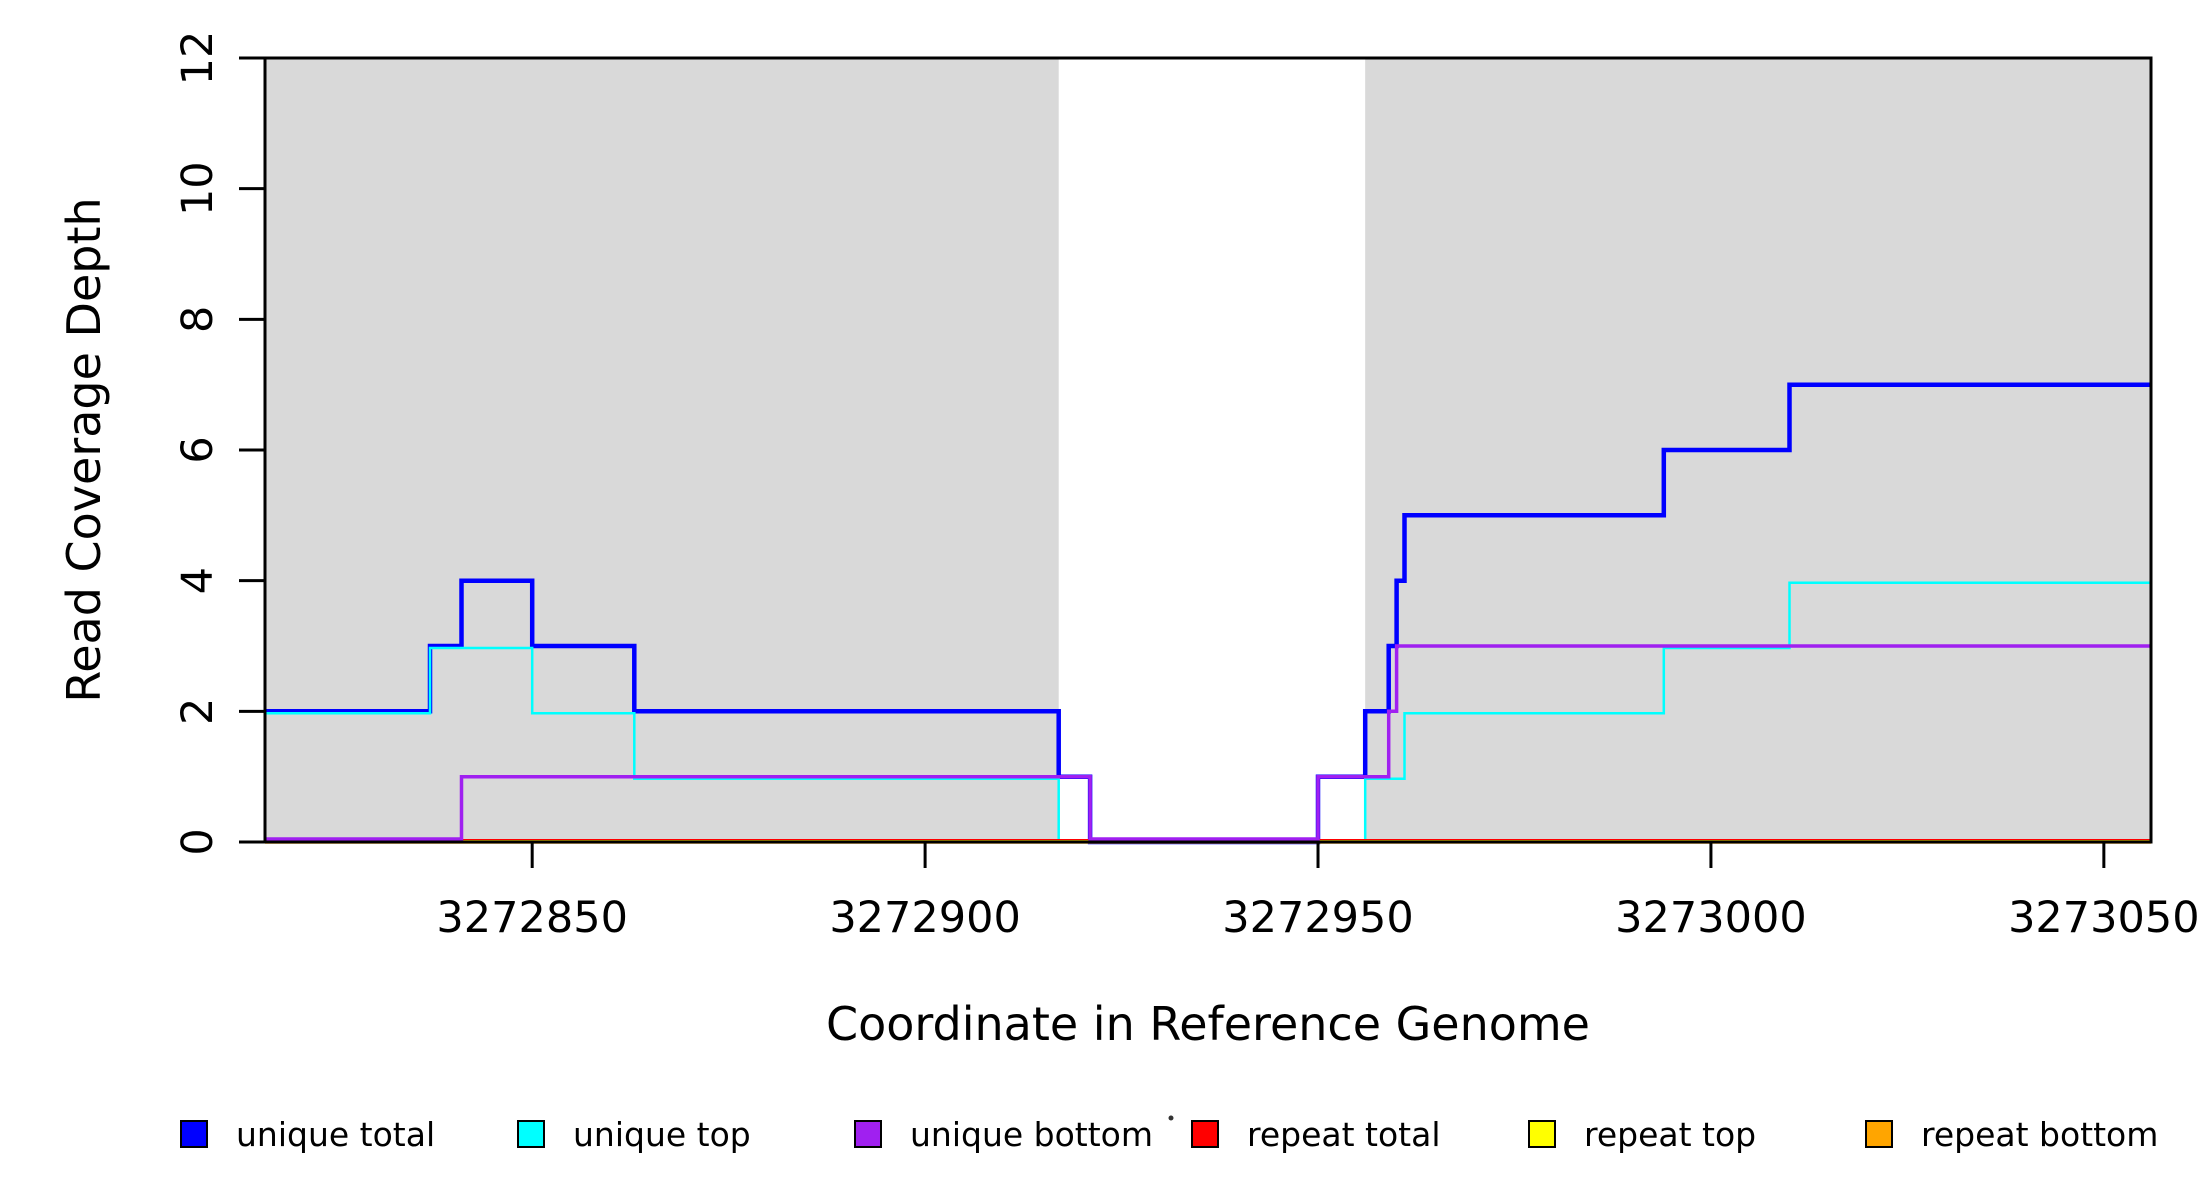  Describe the element at coordinates (335, 1134) in the screenshot. I see `legend-label: unique total` at that location.